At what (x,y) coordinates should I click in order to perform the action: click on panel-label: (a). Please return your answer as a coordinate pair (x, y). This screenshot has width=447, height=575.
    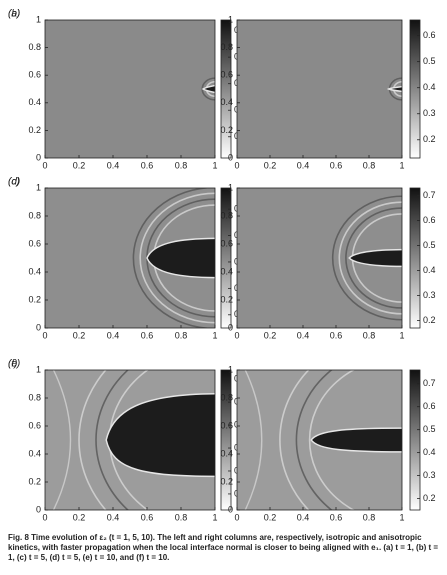
    Looking at the image, I should click on (14, 14).